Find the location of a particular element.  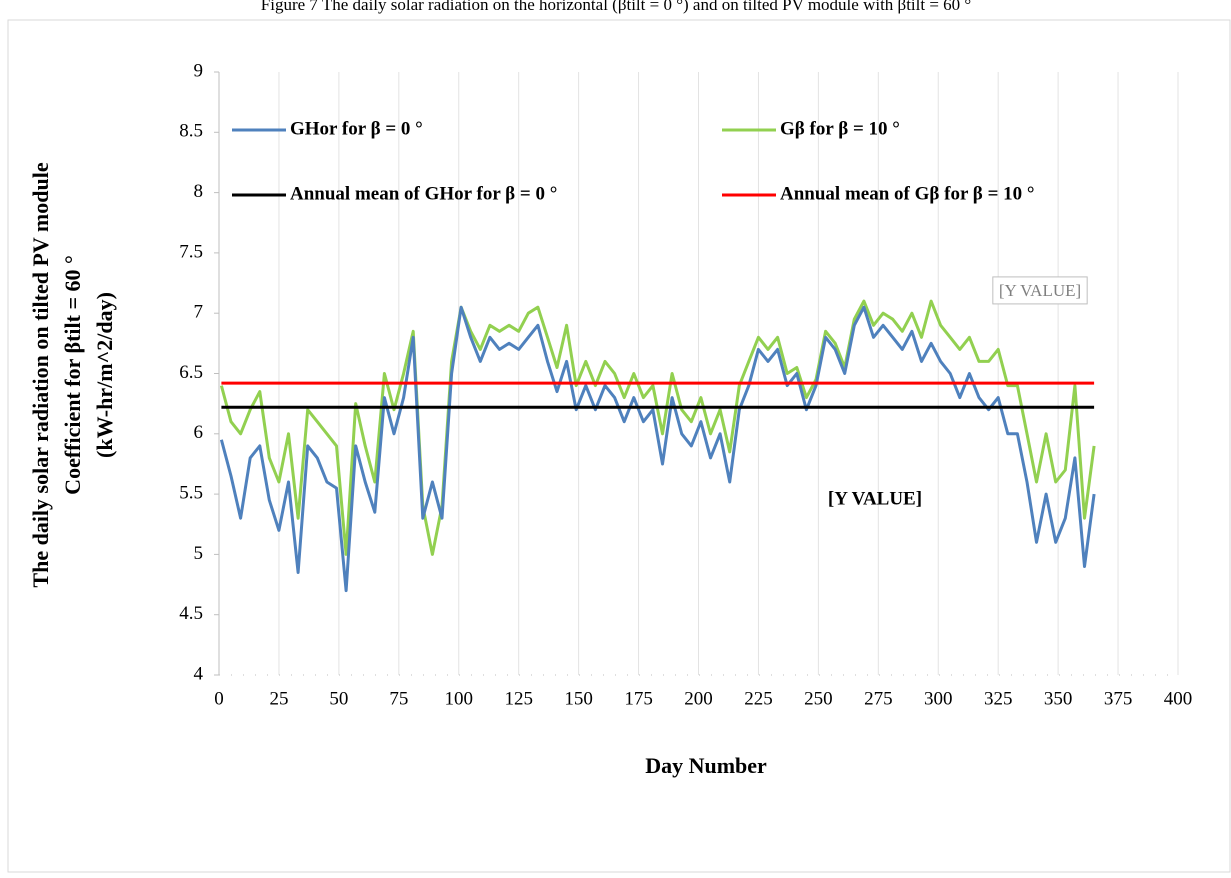

y-tick-label: 4 is located at coordinates (199, 673).